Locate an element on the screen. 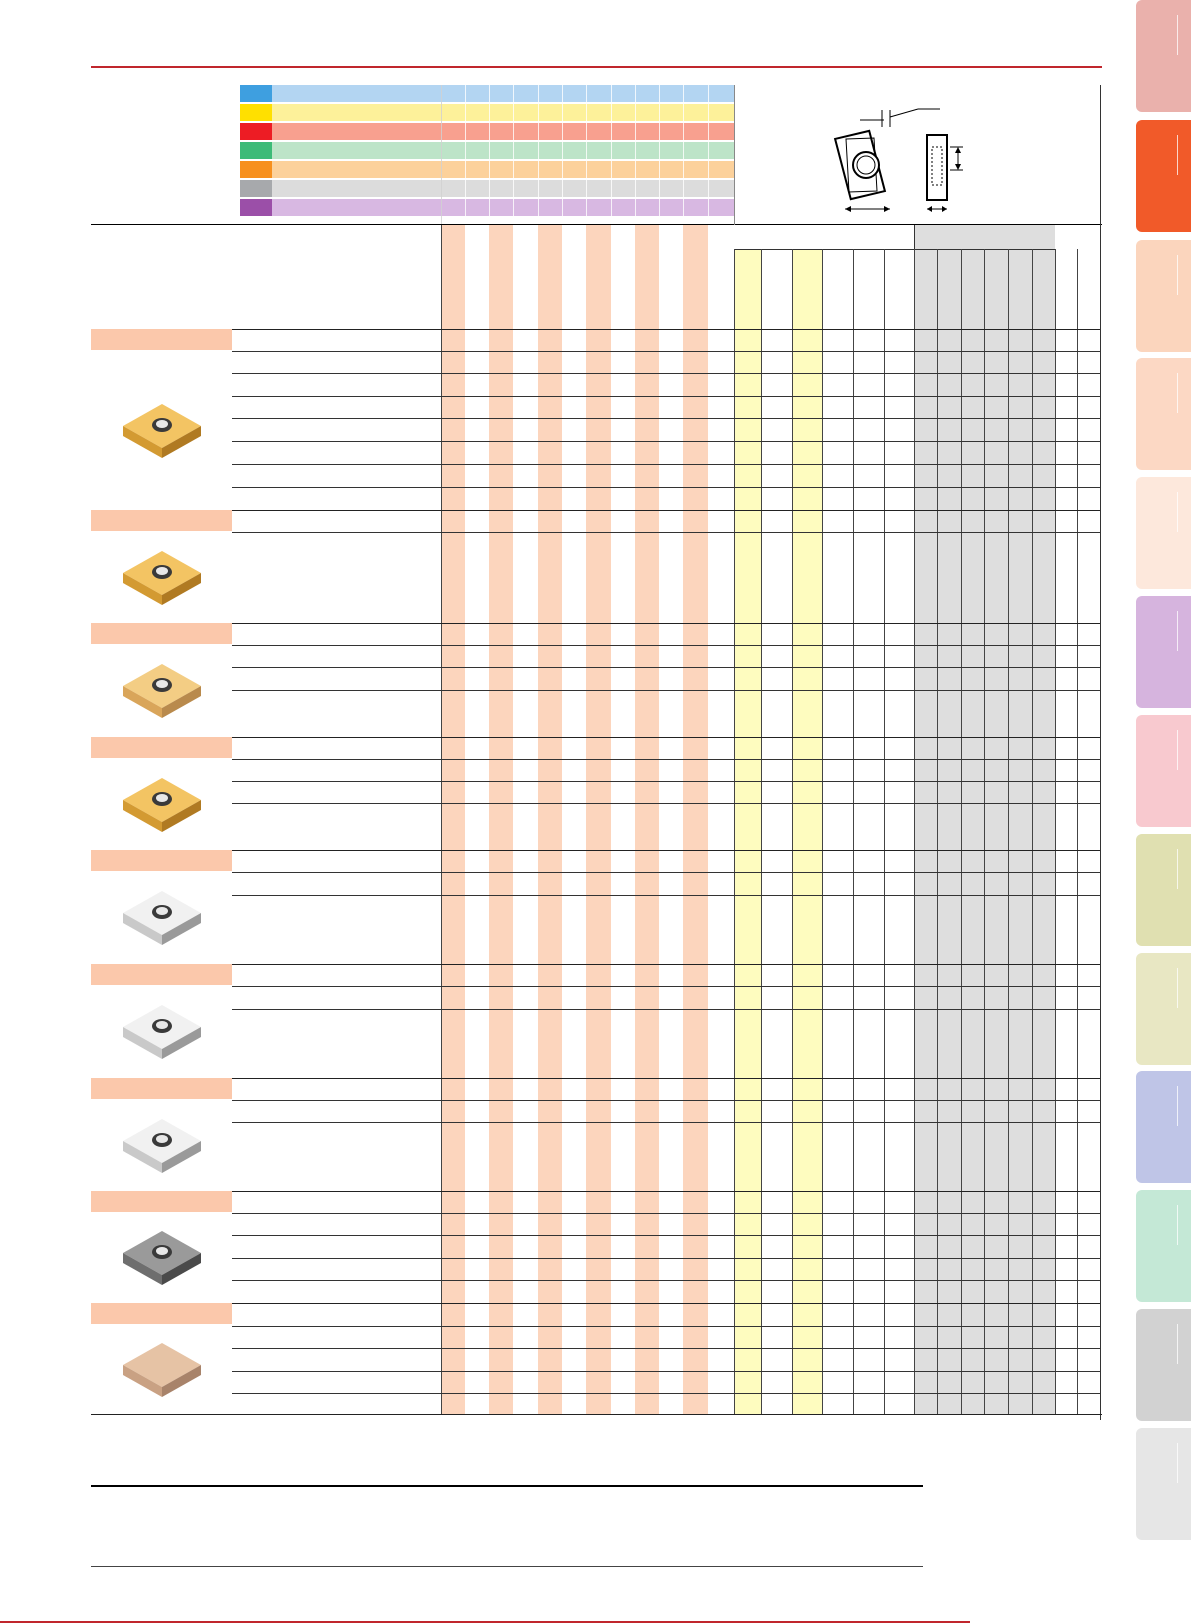 The image size is (1191, 1623). diagram-frame-right is located at coordinates (1100, 752).